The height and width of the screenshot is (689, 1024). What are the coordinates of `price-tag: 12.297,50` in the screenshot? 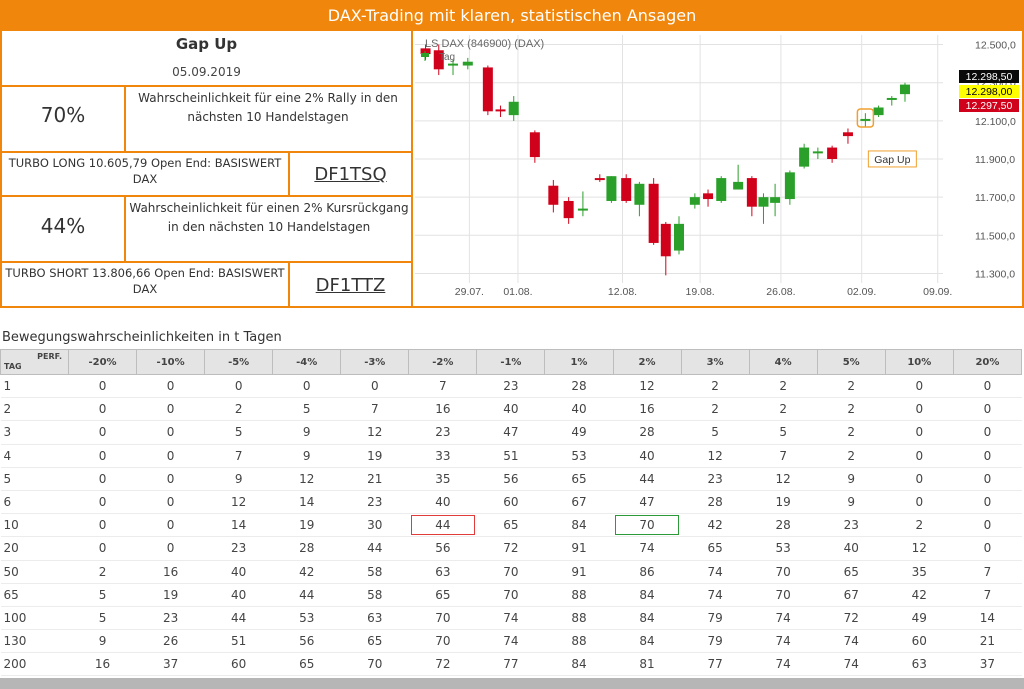 It's located at (989, 105).